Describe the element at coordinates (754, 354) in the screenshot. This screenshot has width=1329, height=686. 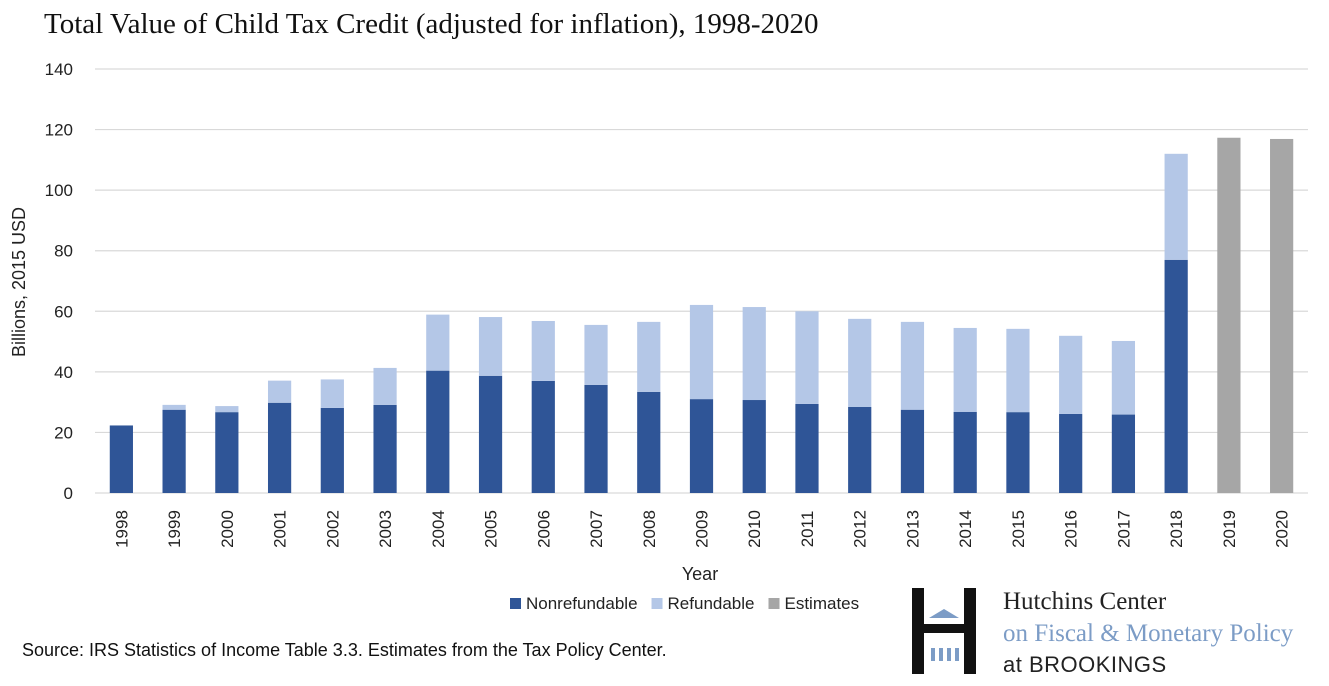
I see `bar-refundable-2010` at that location.